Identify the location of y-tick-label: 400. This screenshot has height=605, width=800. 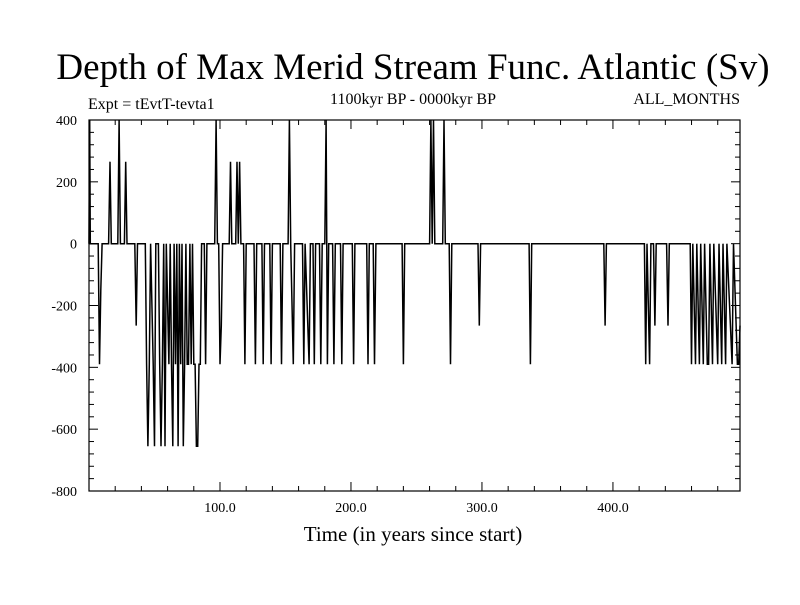
(66, 121).